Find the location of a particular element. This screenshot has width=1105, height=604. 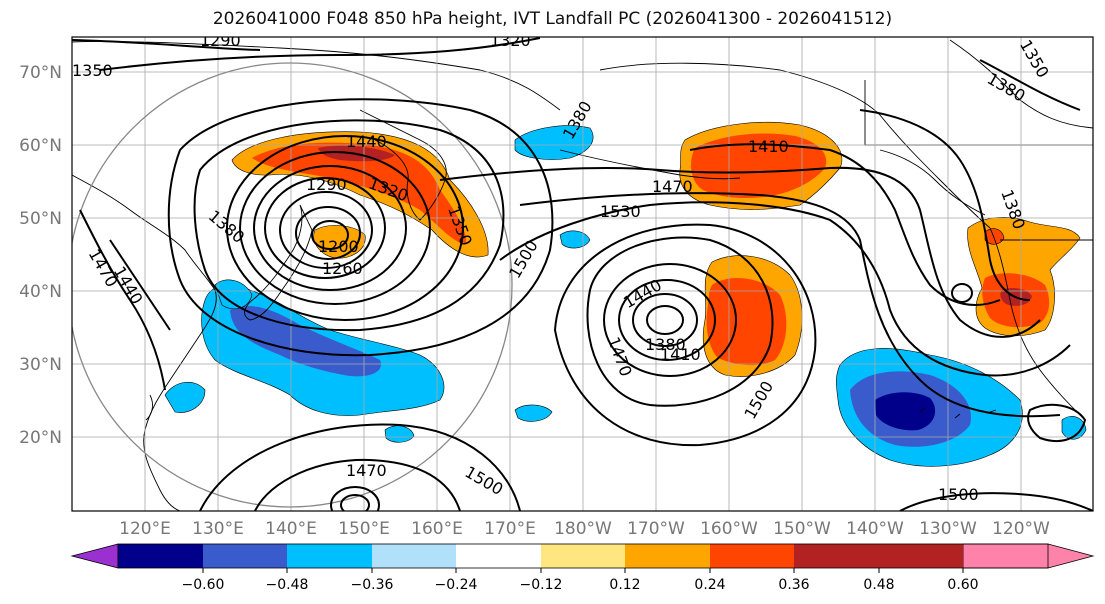

coast-hawaii is located at coordinates (958, 413).